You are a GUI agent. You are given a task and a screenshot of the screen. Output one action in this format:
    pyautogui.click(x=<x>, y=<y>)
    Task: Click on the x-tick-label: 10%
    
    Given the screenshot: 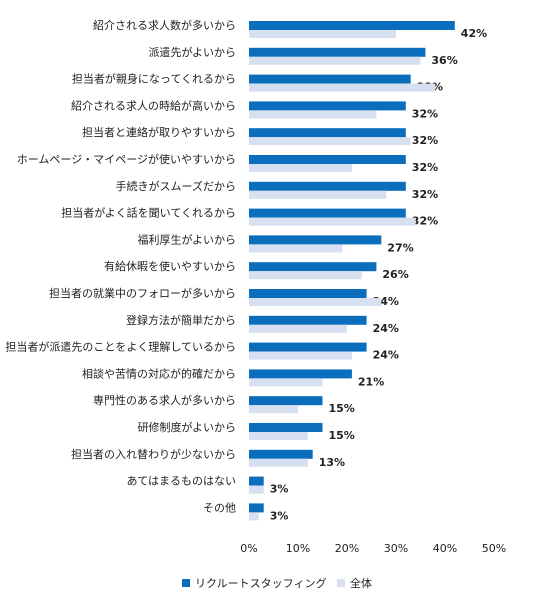 What is the action you would take?
    pyautogui.click(x=298, y=548)
    